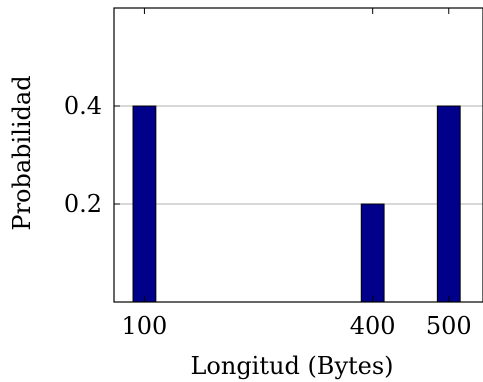 This screenshot has width=483, height=382. What do you see at coordinates (291, 366) in the screenshot?
I see `x-axis-label: Longitud (Bytes)` at bounding box center [291, 366].